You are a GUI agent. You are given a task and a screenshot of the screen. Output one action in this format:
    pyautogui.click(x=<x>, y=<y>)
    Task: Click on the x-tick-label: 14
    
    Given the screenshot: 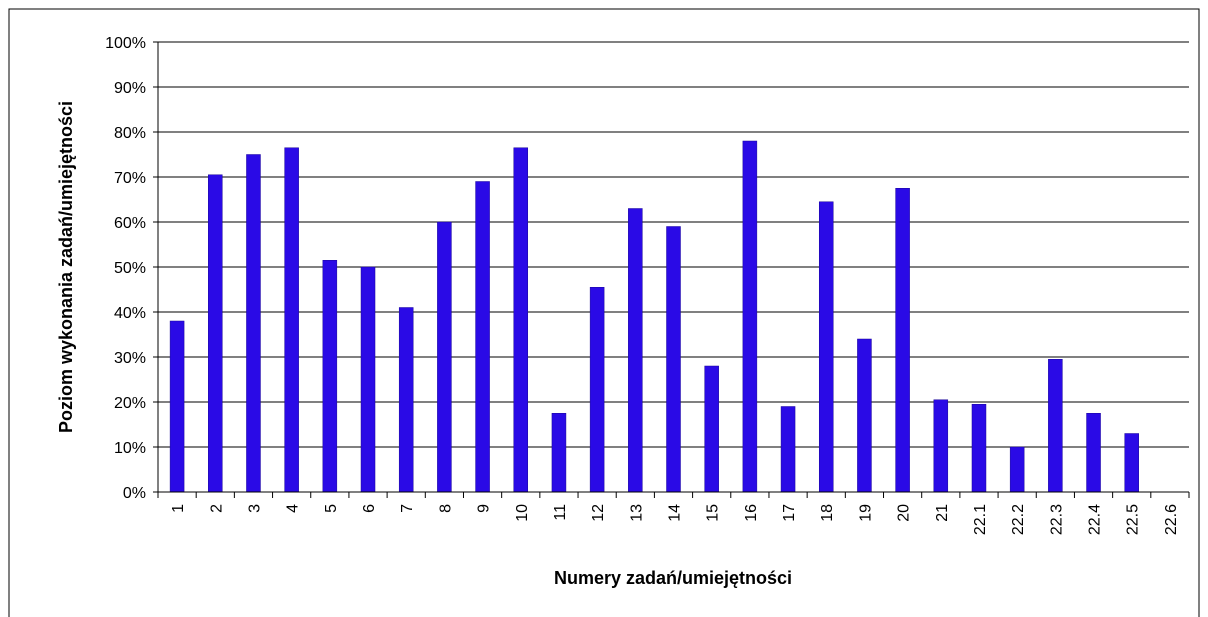 What is the action you would take?
    pyautogui.click(x=675, y=513)
    